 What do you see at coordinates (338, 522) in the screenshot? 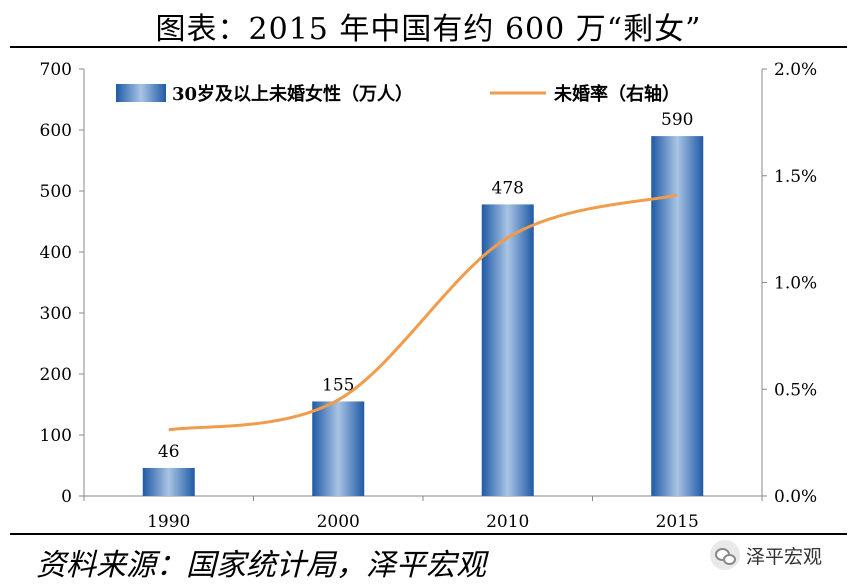
I see `x-axis-tick-label: 2000` at bounding box center [338, 522].